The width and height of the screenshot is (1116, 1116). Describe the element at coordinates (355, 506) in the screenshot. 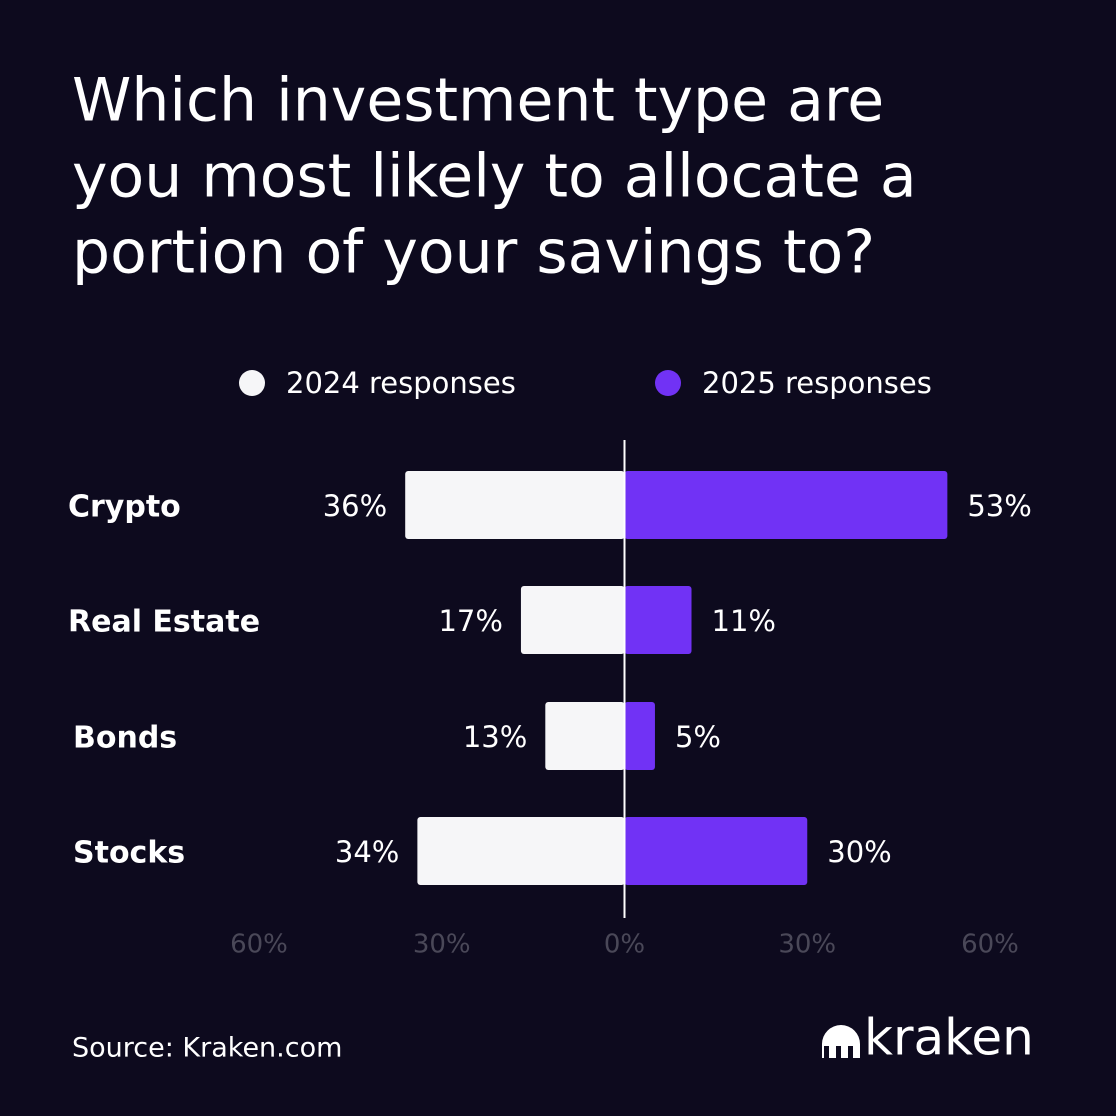

I see `value-label: 36%` at that location.